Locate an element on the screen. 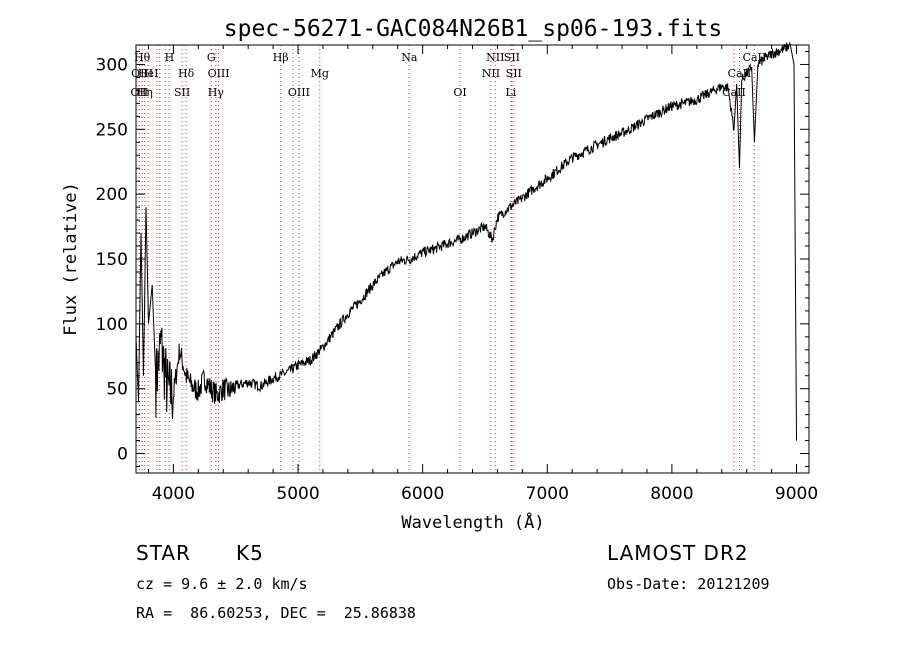  x-tick-label: 5000 is located at coordinates (297, 494).